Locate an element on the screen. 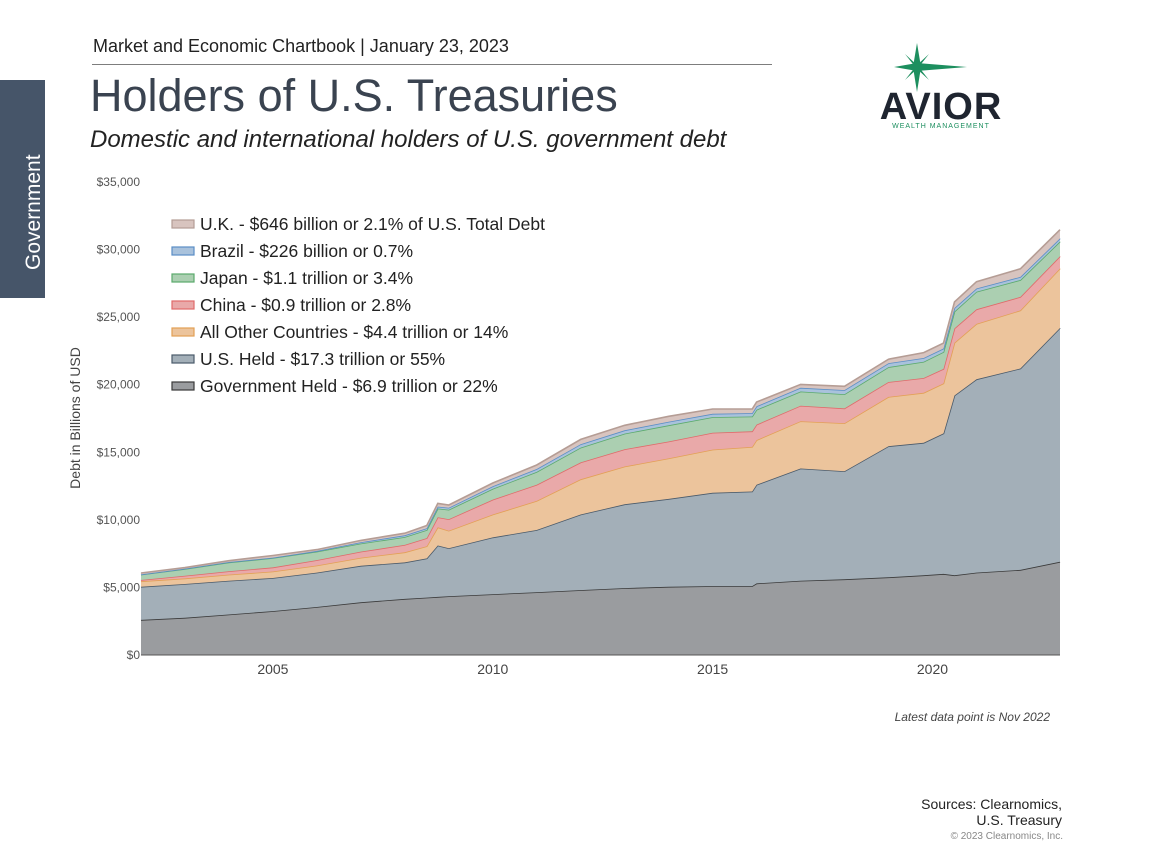 This screenshot has width=1152, height=864. sources-line-2: U.S. Treasury is located at coordinates (1019, 820).